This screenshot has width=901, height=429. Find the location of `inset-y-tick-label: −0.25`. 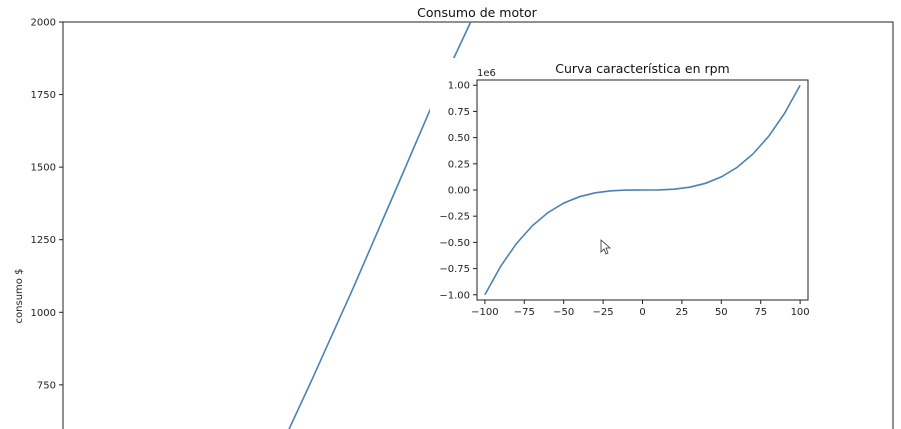

inset-y-tick-label: −0.25 is located at coordinates (454, 217).